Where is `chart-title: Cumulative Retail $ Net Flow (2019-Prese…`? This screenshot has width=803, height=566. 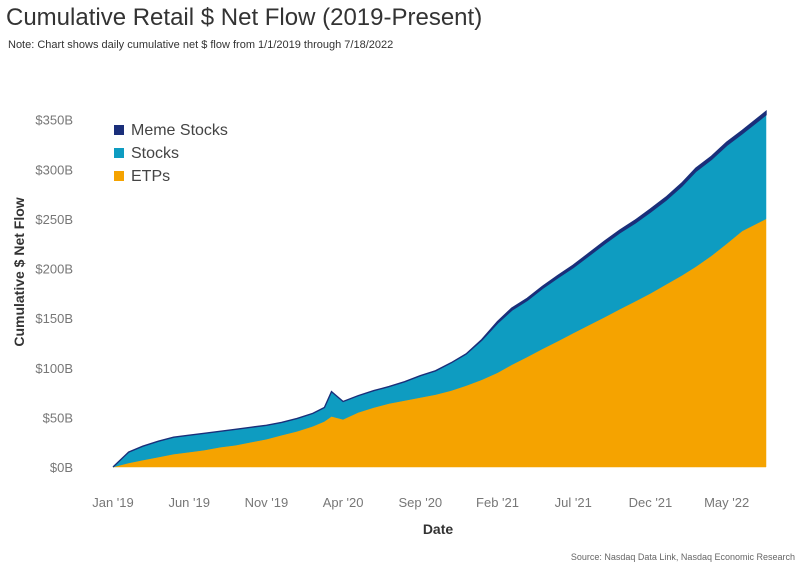 chart-title: Cumulative Retail $ Net Flow (2019-Prese… is located at coordinates (244, 17).